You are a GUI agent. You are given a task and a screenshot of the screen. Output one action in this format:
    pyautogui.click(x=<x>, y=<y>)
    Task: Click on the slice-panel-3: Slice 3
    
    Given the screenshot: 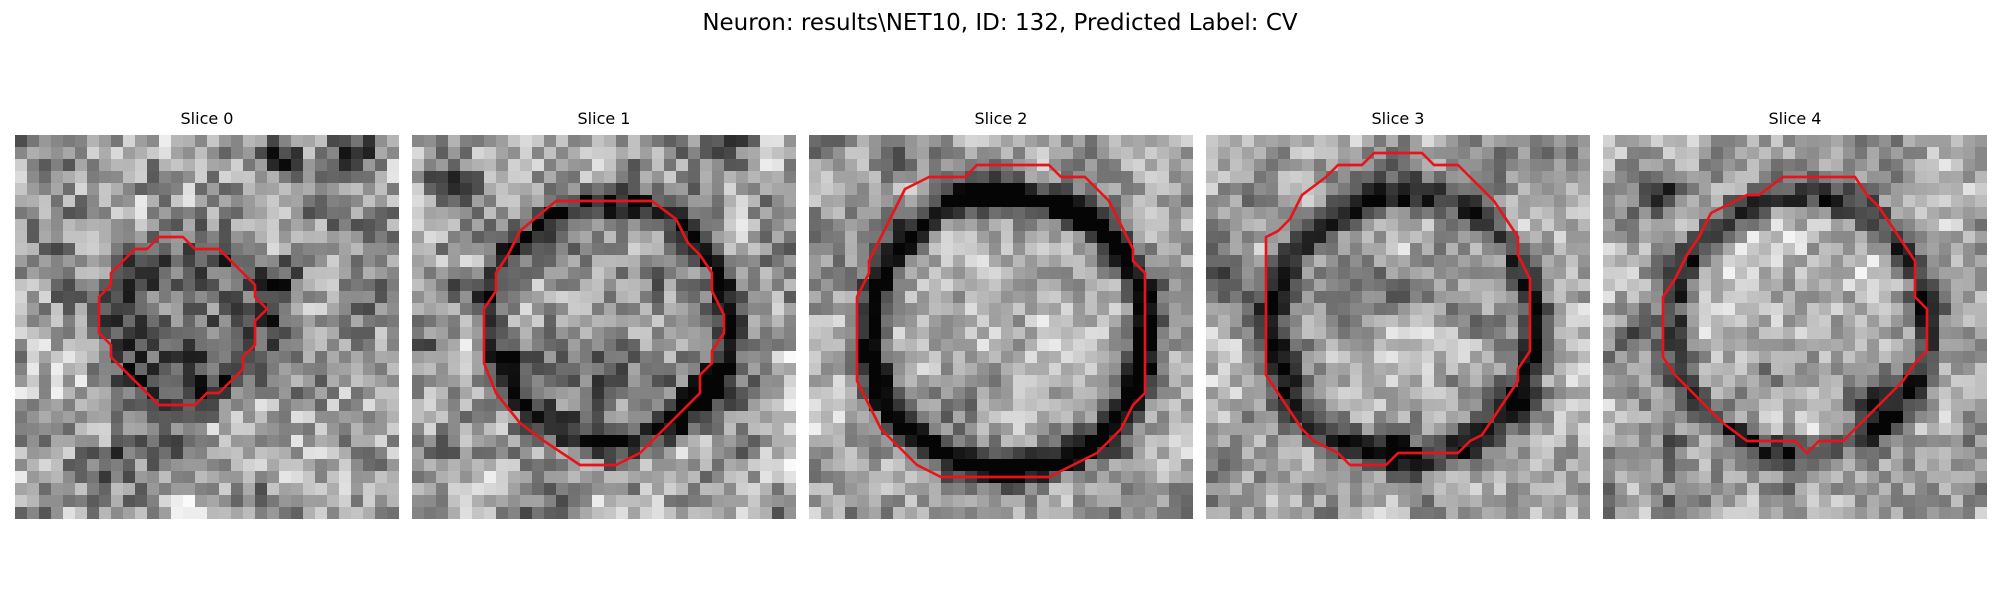 What is the action you would take?
    pyautogui.click(x=1398, y=313)
    